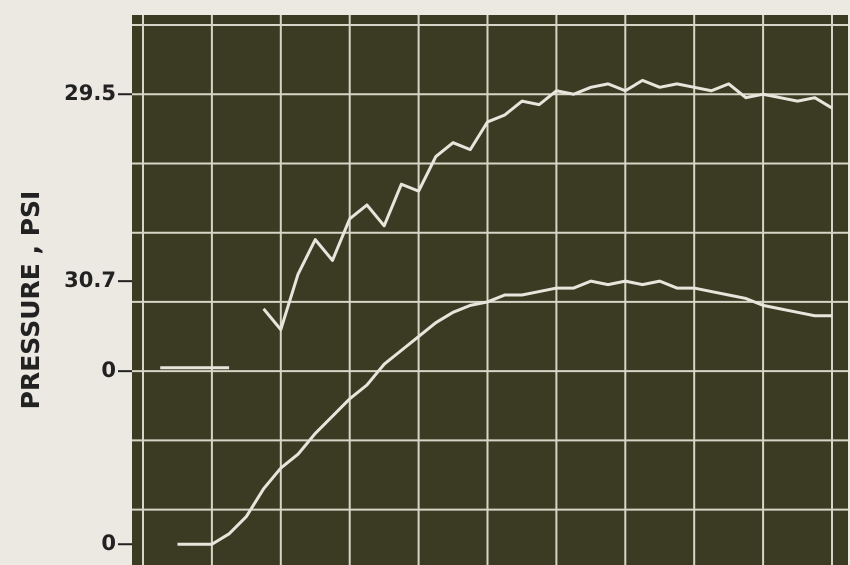  Describe the element at coordinates (90, 280) in the screenshot. I see `y-tick-label: 30.7` at that location.